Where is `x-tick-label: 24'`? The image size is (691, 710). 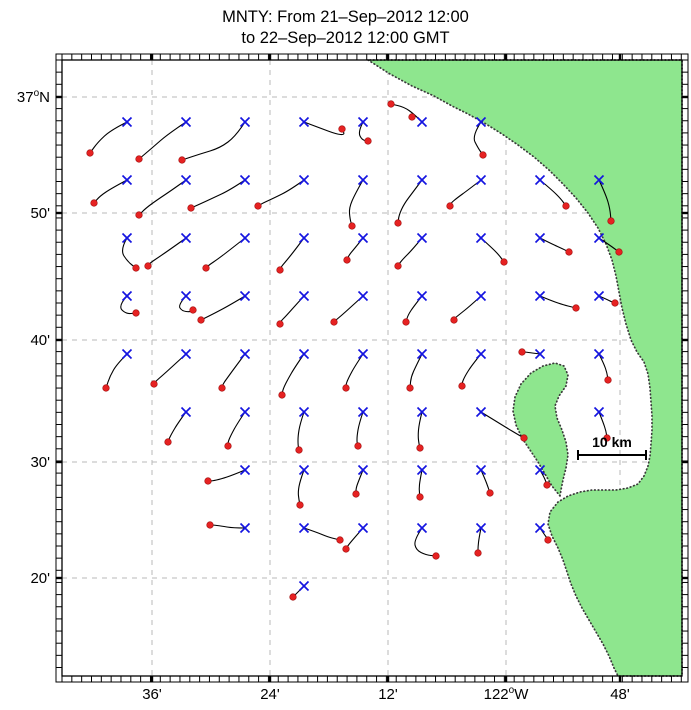
x-tick-label: 24' is located at coordinates (270, 694).